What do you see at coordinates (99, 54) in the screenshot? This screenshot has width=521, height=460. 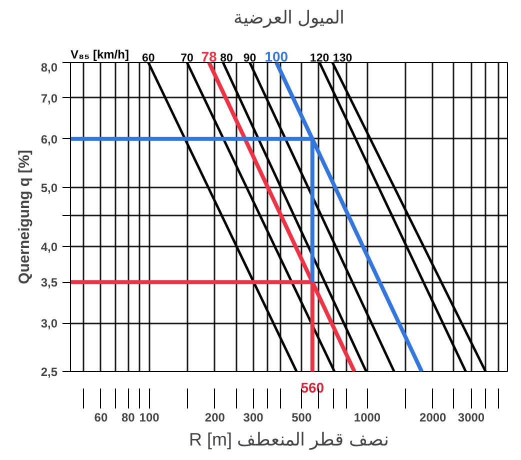 I see `text: V₈₅ [km/h]` at bounding box center [99, 54].